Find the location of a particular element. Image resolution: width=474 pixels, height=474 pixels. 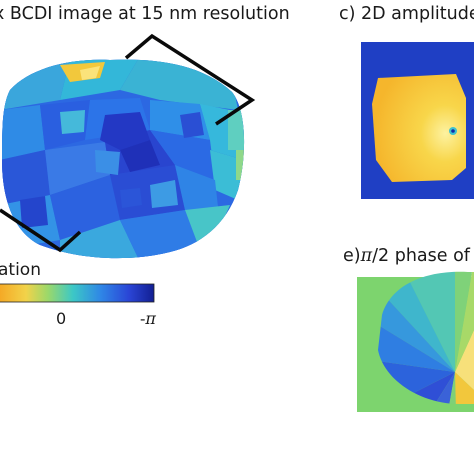

panel-c-title: c) 2D amplitude is located at coordinates (406, 14).